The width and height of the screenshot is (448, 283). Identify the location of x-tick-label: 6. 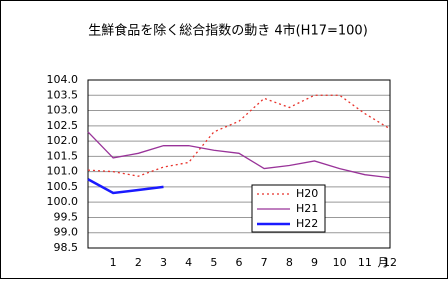
(239, 262).